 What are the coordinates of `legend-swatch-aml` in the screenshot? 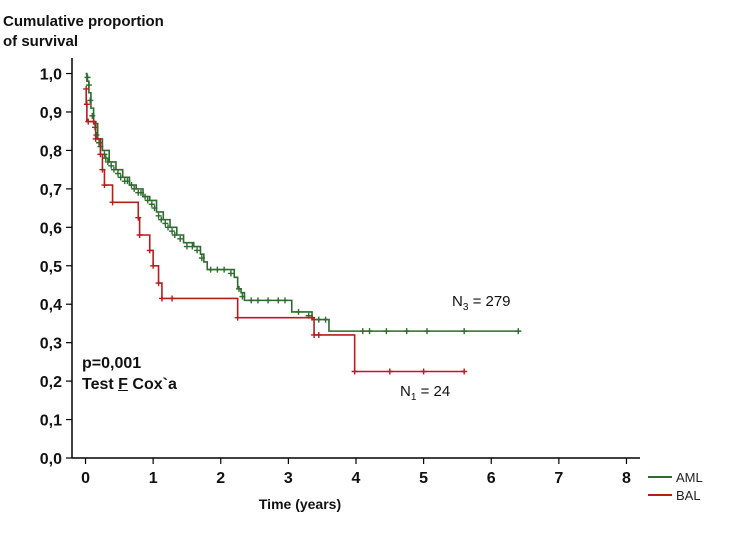 It's located at (660, 477).